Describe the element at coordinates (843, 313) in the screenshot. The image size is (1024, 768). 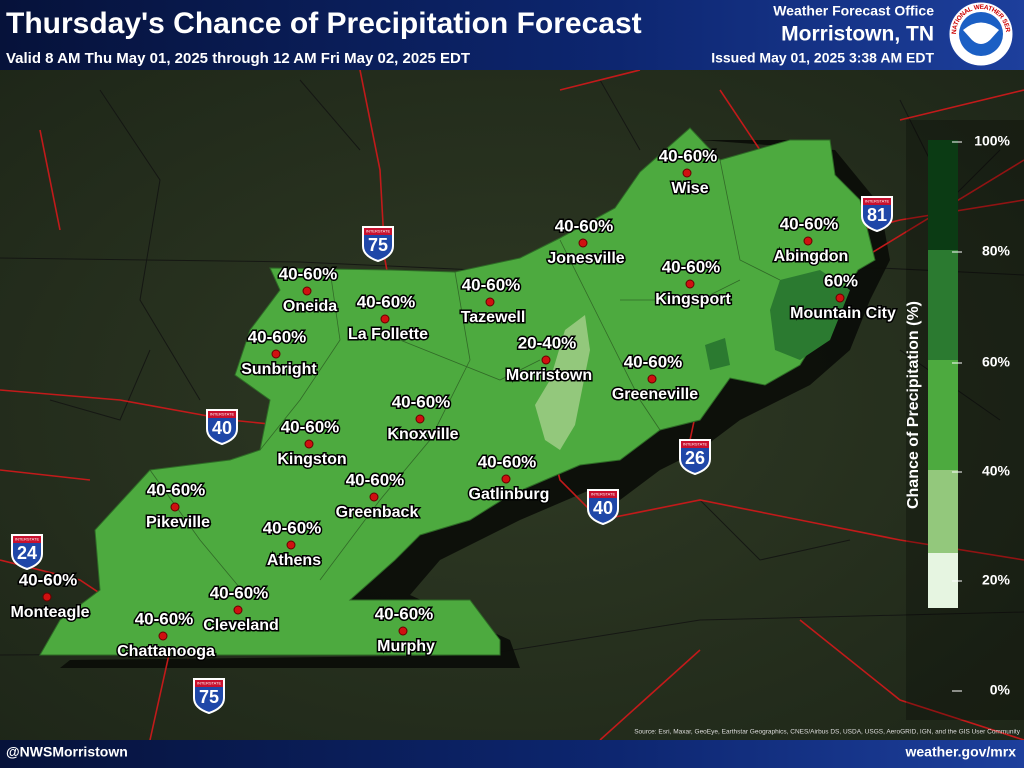
I see `city-name: Mountain City` at that location.